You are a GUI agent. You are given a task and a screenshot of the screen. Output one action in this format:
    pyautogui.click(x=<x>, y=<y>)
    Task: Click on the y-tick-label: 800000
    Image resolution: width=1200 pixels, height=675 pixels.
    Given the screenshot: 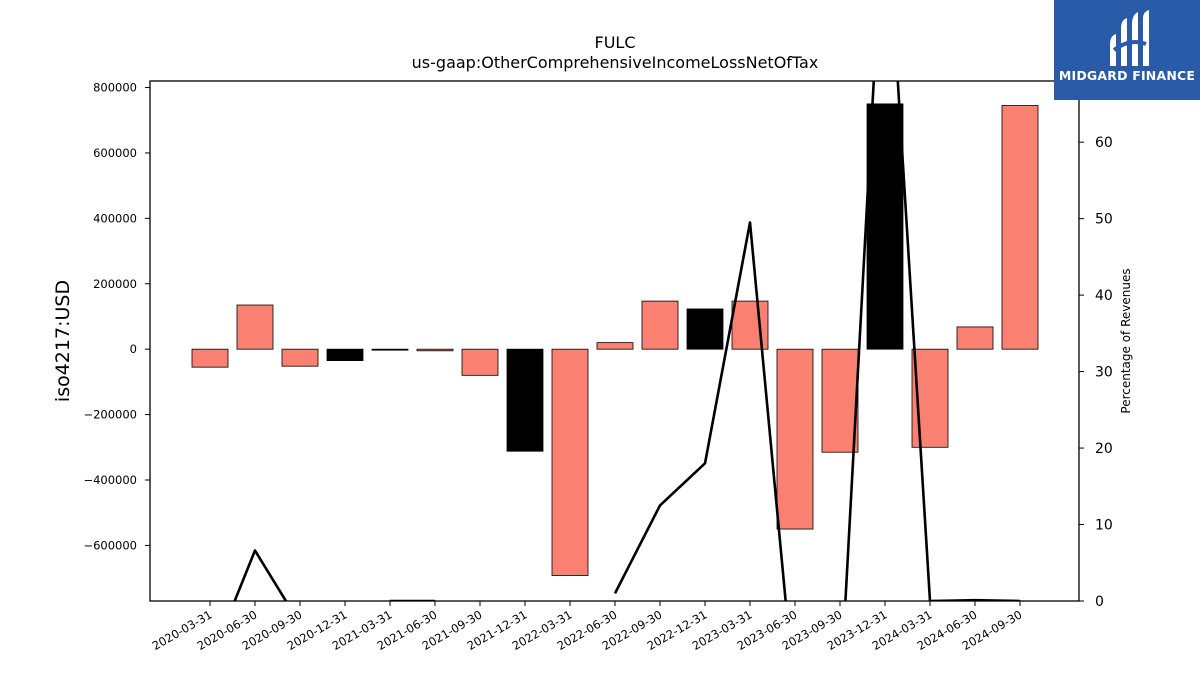 What is the action you would take?
    pyautogui.click(x=115, y=88)
    